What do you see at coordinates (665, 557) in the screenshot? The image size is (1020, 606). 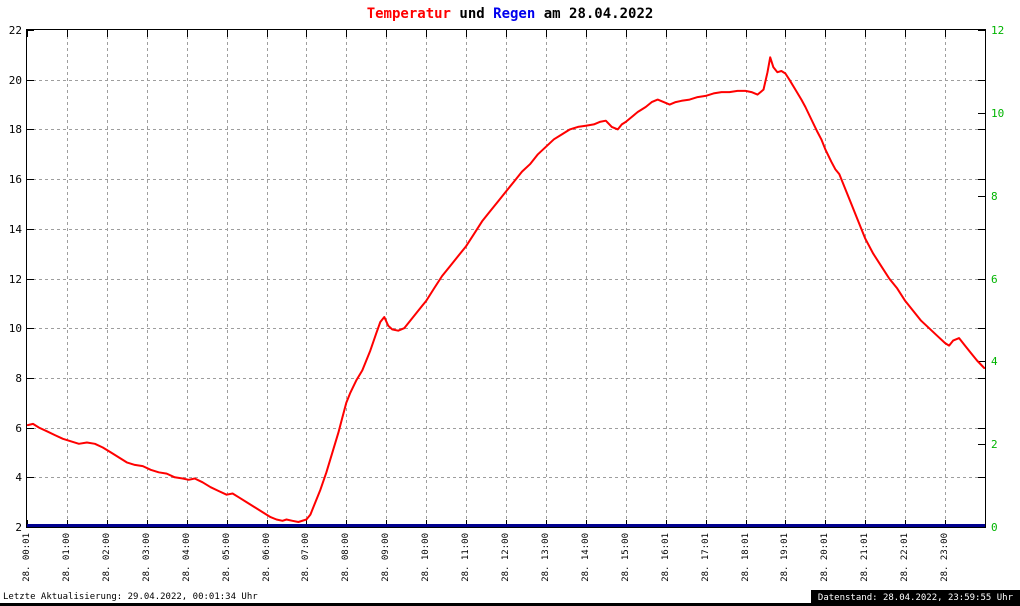 I see `x-tick-label: 28. 16:01` at bounding box center [665, 557].